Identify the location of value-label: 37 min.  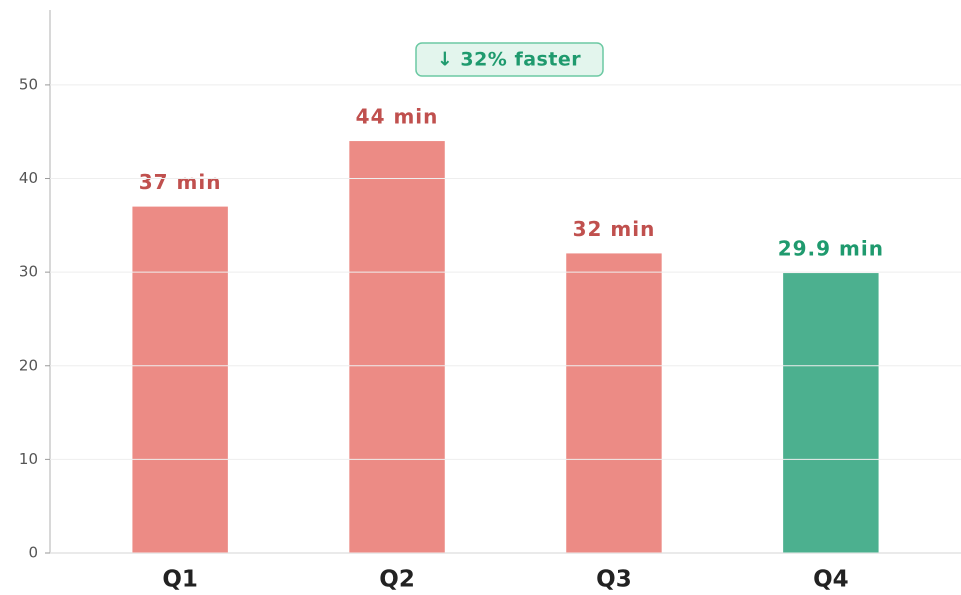
(180, 182).